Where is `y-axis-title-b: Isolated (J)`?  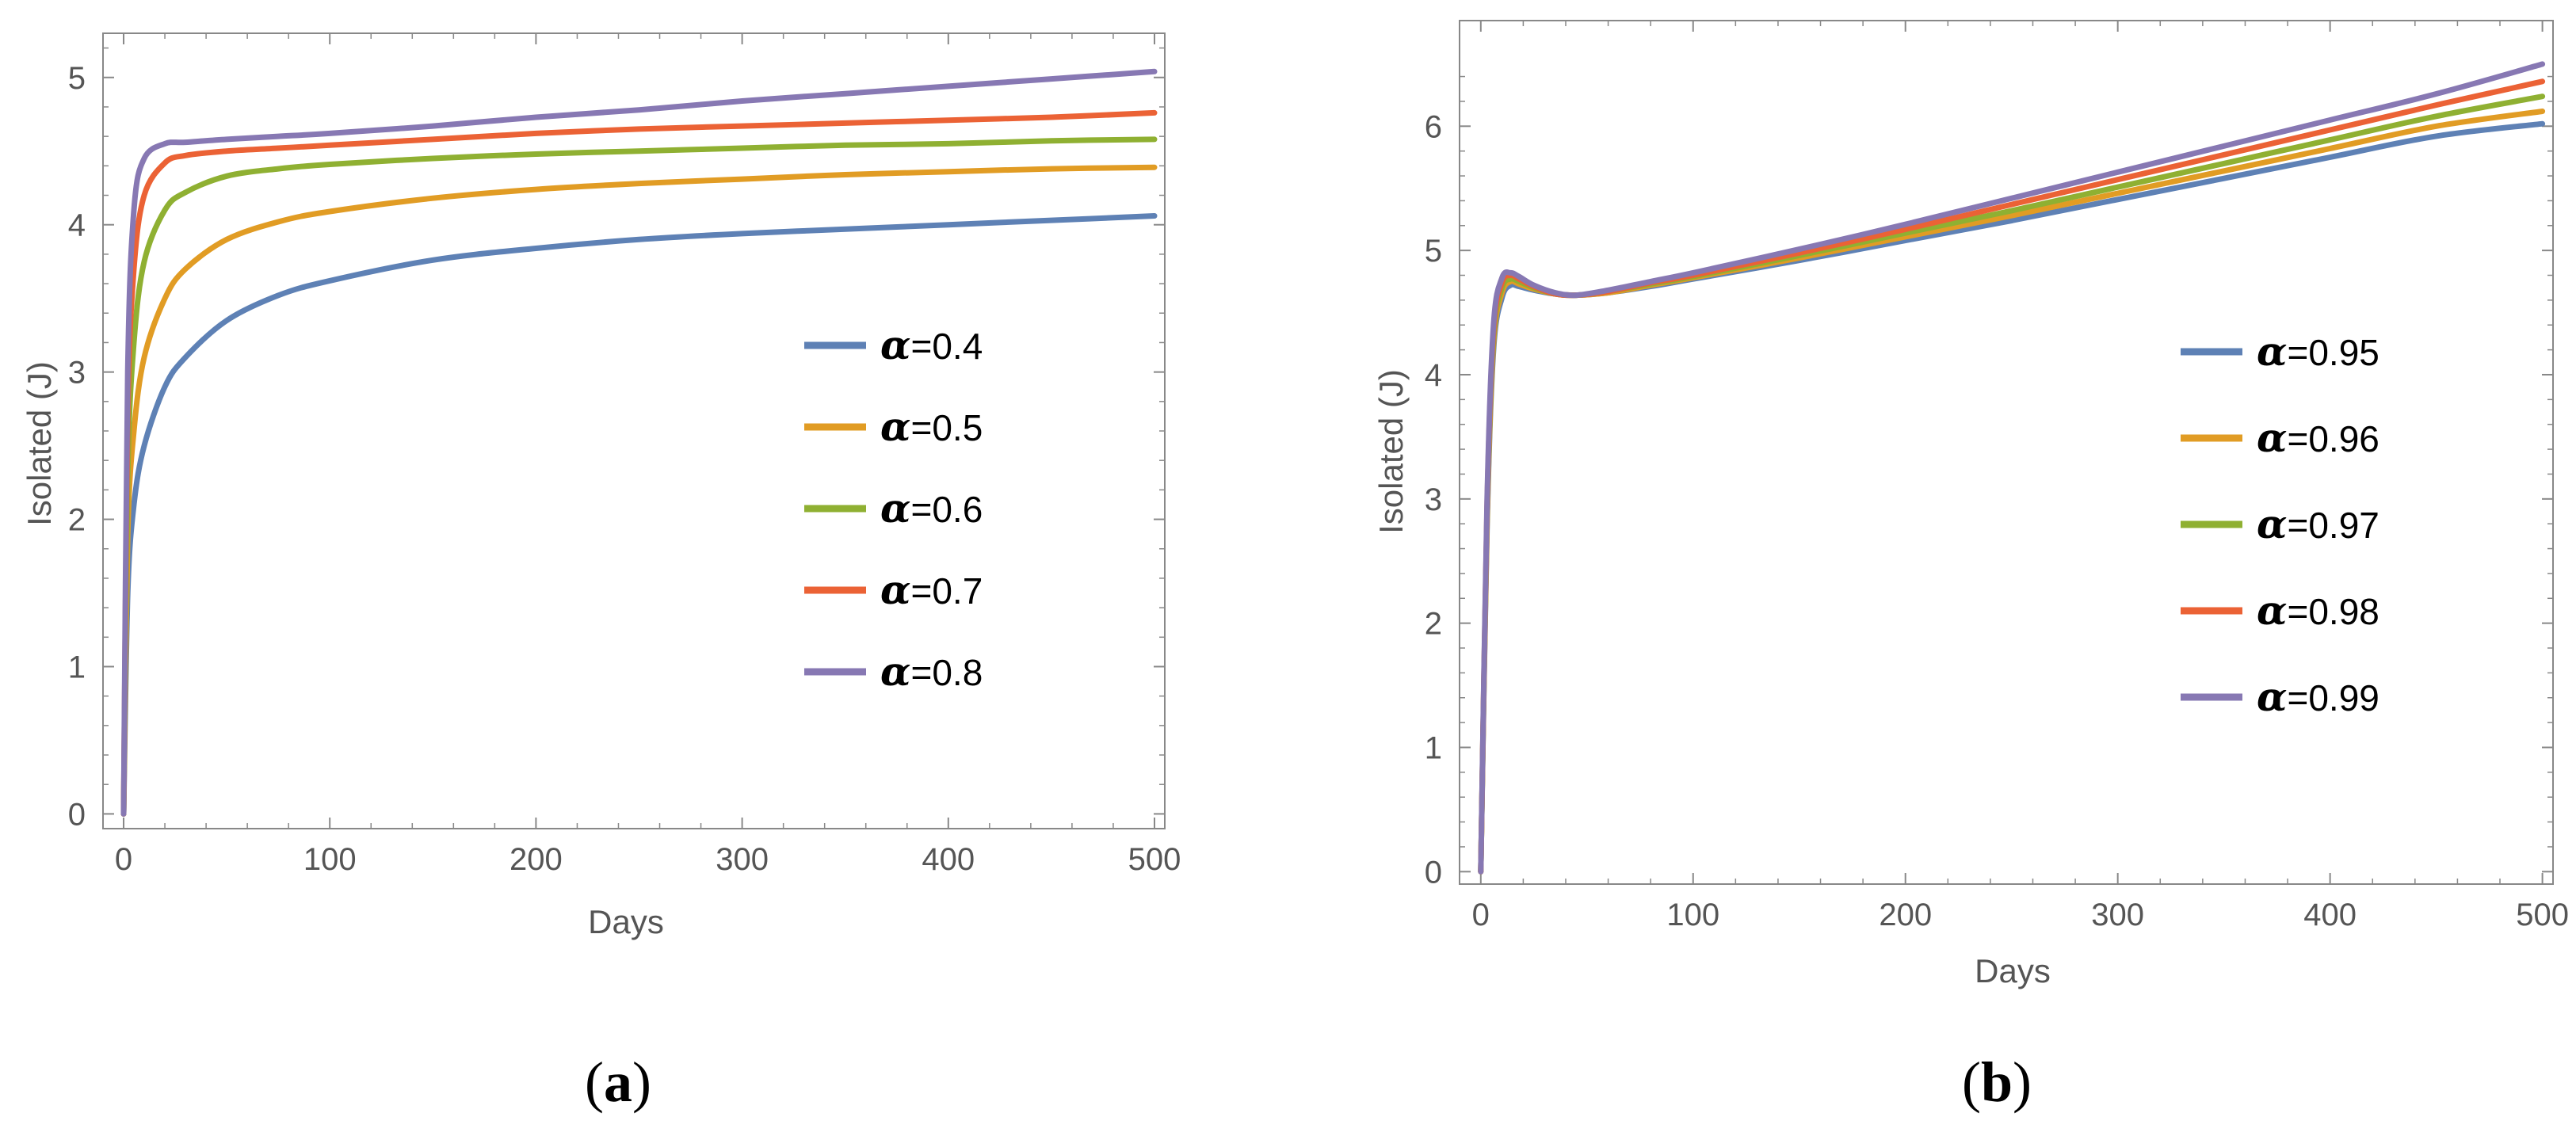
y-axis-title-b: Isolated (J) is located at coordinates (1391, 451).